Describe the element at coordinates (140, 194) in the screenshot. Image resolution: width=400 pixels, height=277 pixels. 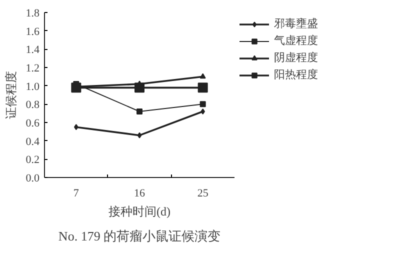
I see `x-tick-label: 16` at that location.